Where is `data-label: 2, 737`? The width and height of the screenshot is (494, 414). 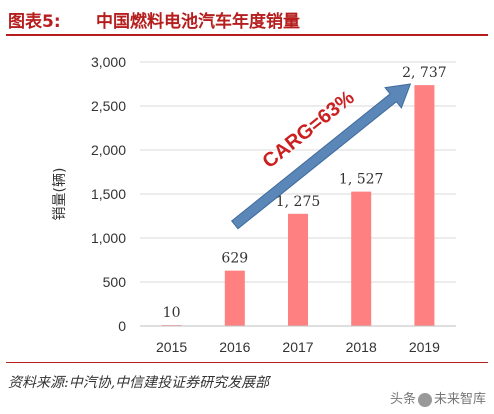
data-label: 2, 737 is located at coordinates (424, 73).